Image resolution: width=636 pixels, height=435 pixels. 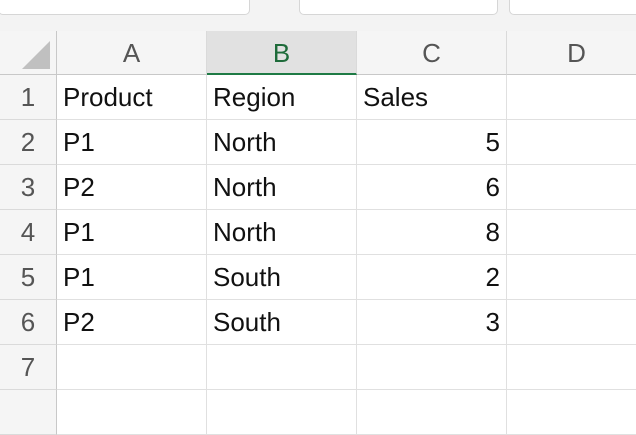 I want to click on toolbar, so click(x=318, y=15).